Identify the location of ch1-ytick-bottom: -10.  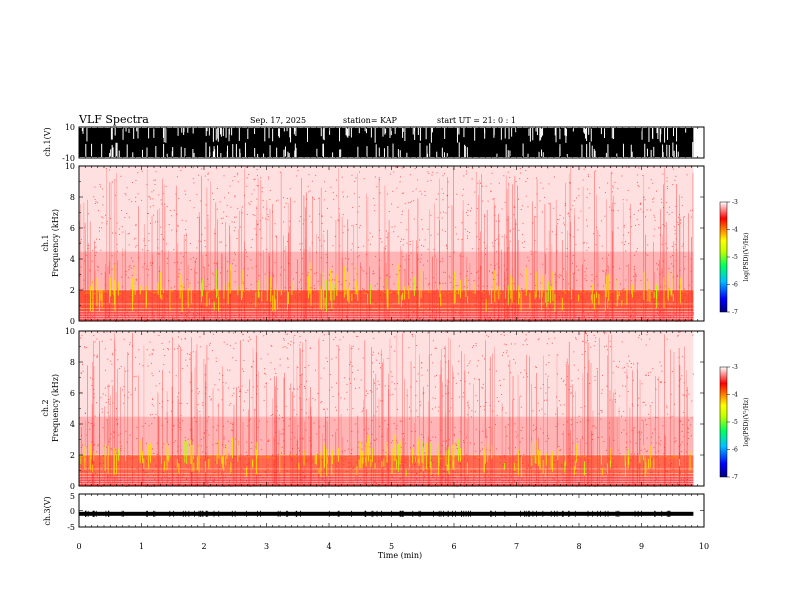
(68, 158).